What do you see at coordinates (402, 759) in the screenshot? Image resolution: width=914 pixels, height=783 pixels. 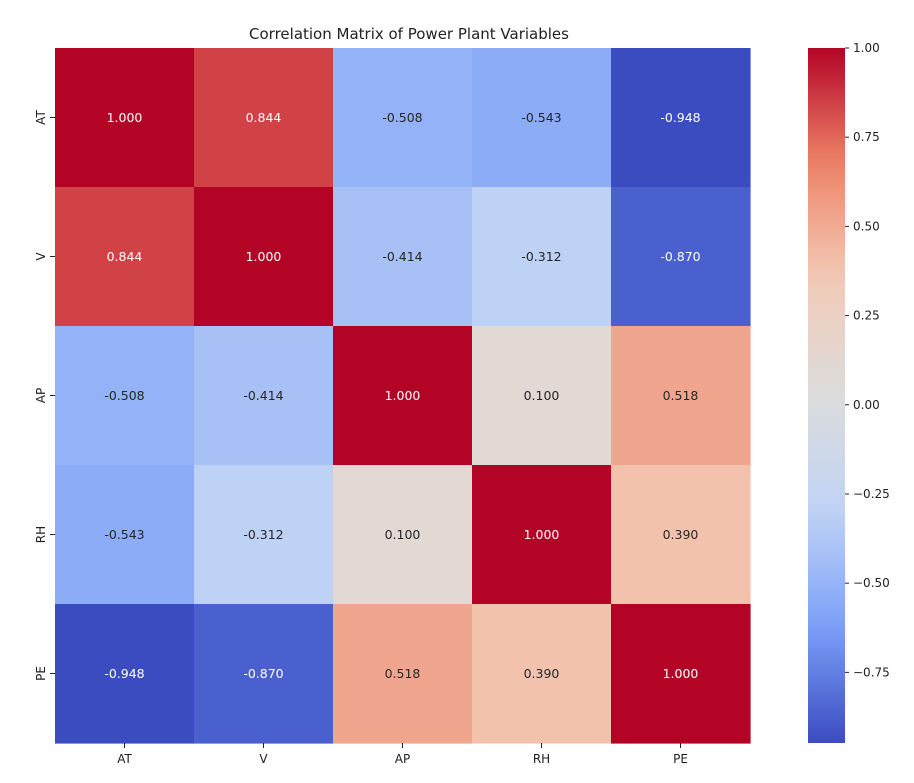 I see `x-tick-label: AP` at bounding box center [402, 759].